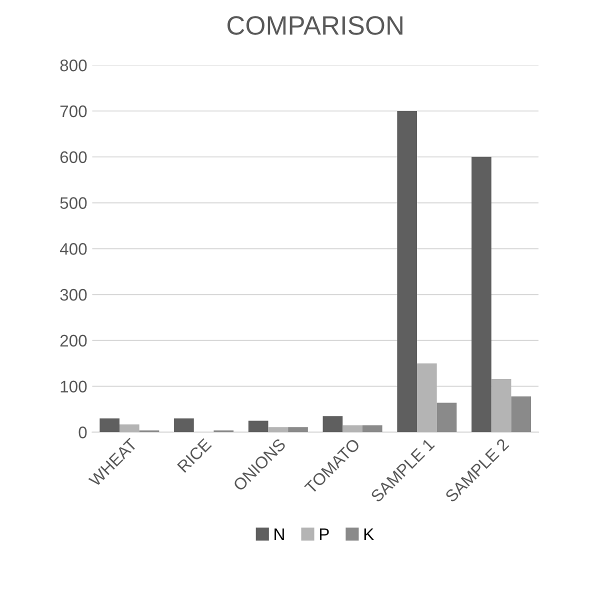 Image resolution: width=595 pixels, height=592 pixels. What do you see at coordinates (369, 534) in the screenshot?
I see `legend-label: K` at bounding box center [369, 534].